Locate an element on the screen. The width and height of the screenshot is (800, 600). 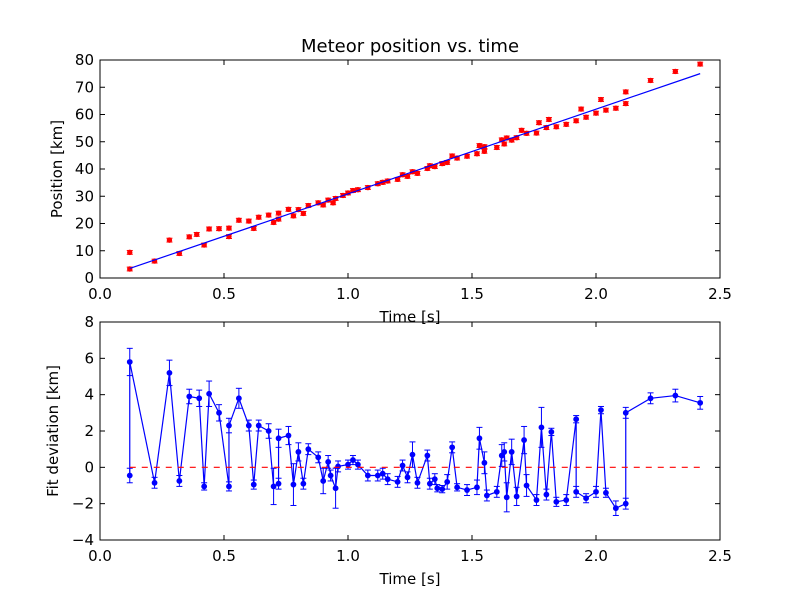
y-tick-label: 80 is located at coordinates (84, 60).